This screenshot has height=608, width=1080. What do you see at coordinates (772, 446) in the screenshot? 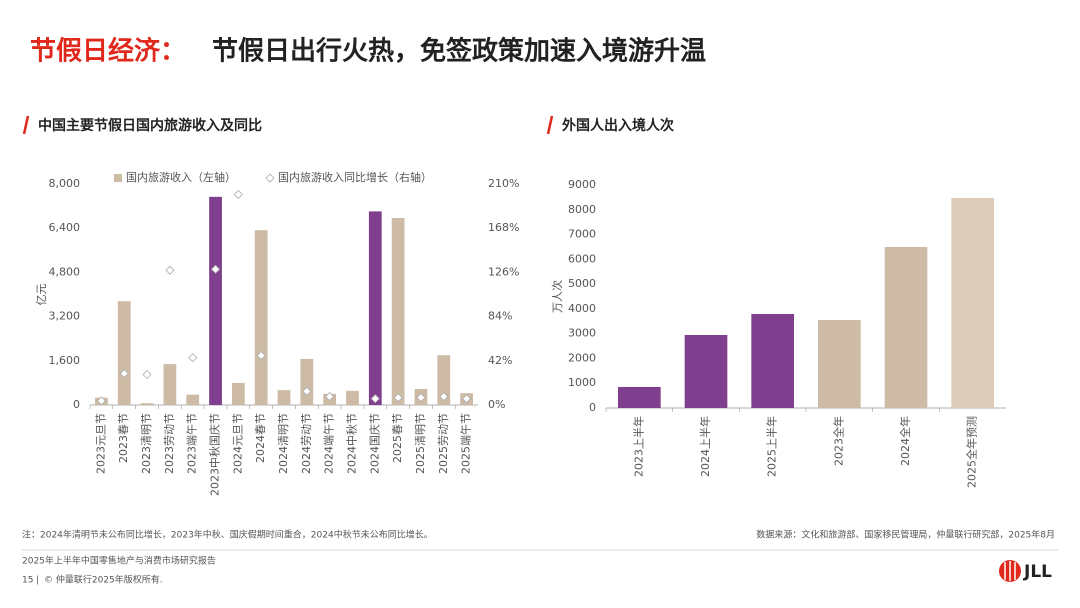
I see `x-tick-label: 2025上半年` at bounding box center [772, 446].